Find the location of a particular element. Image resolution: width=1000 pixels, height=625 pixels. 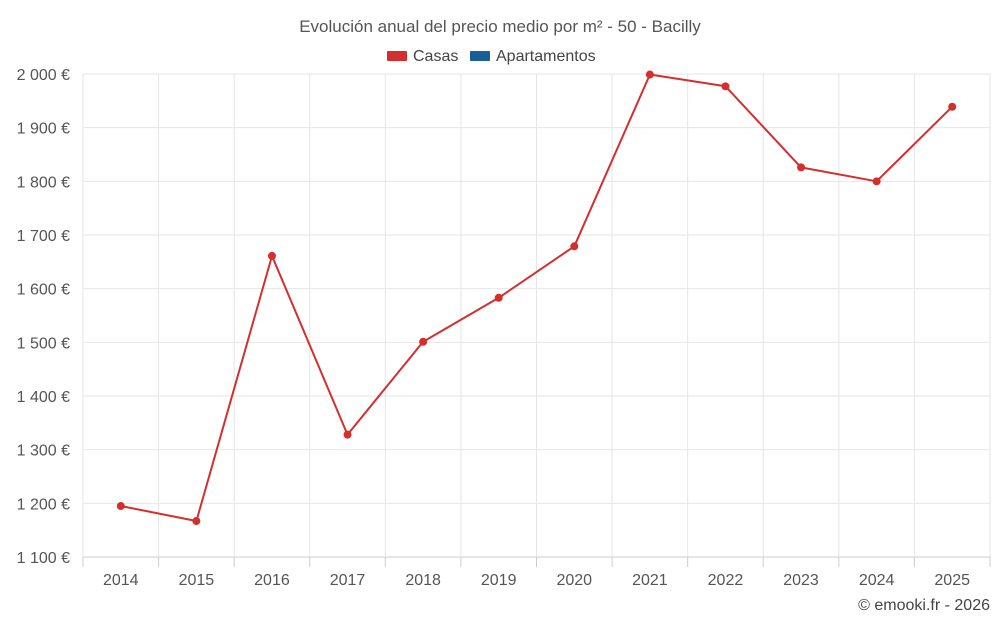

legend-item-apartamentos: Apartamentos is located at coordinates (533, 56).